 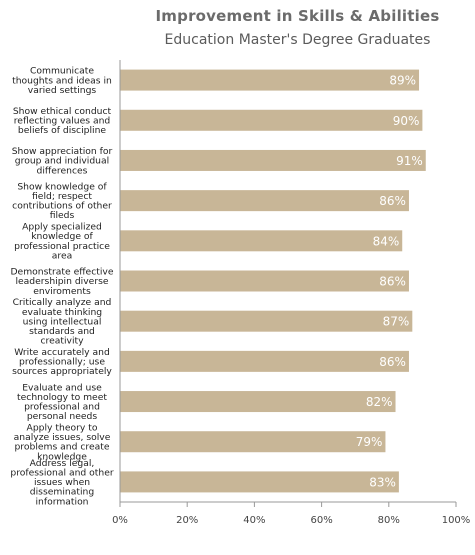 I want to click on bar-value-label: 87%, so click(x=396, y=322).